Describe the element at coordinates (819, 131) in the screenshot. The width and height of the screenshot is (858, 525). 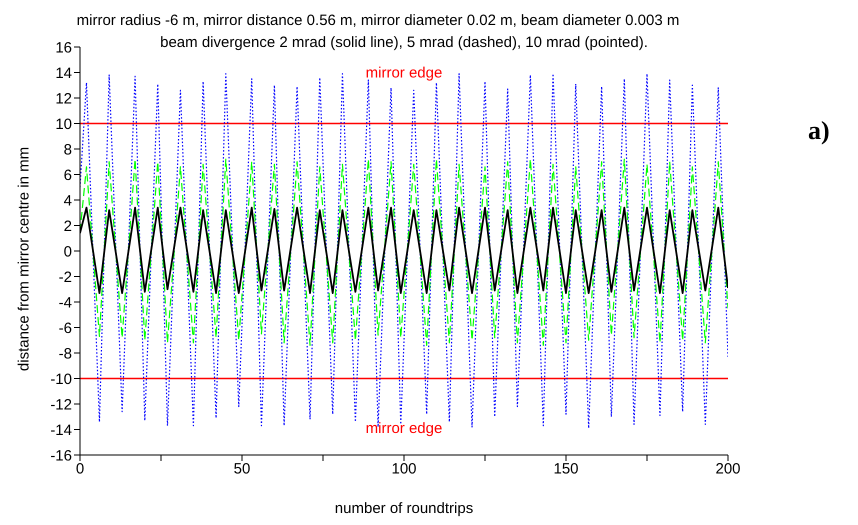
I see `text: a)` at that location.